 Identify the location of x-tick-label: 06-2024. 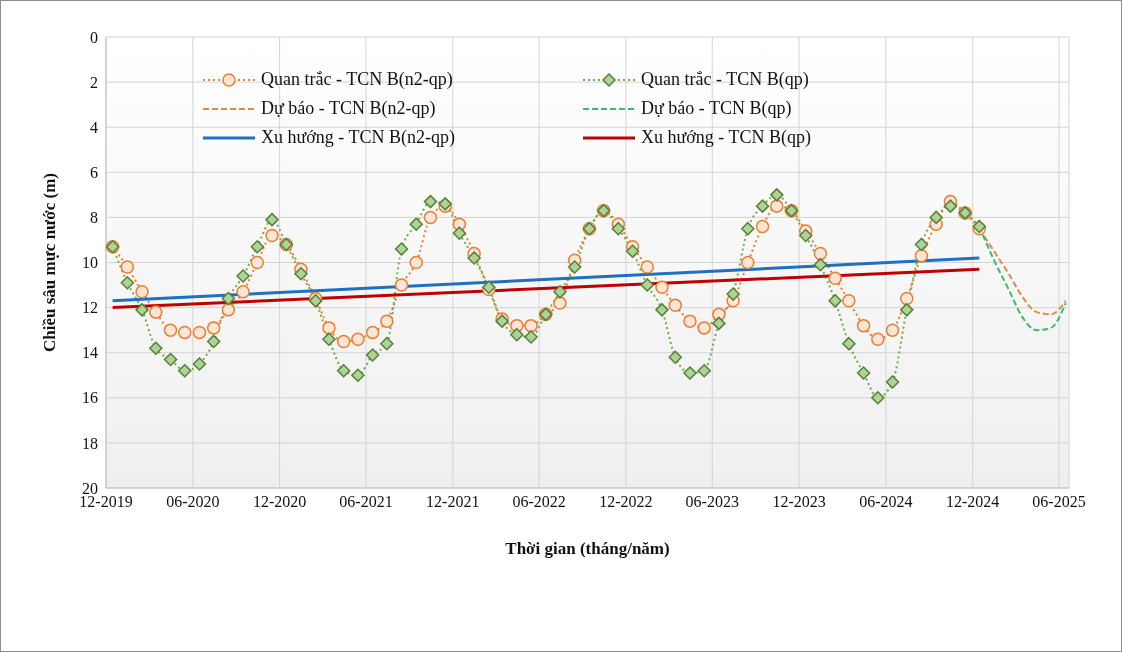
(886, 502).